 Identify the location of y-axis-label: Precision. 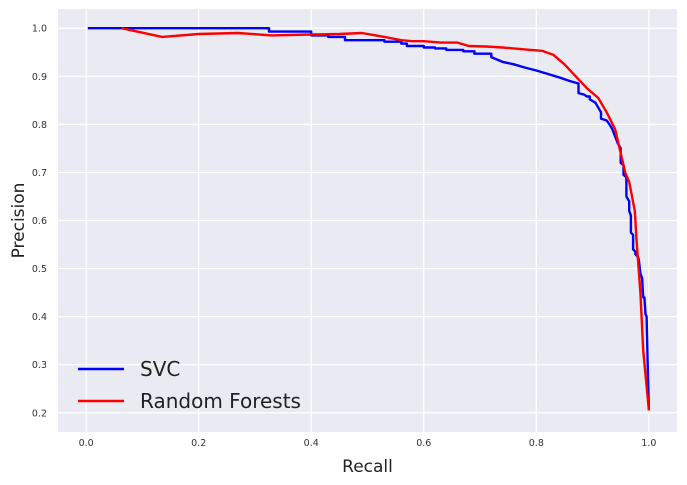
(19, 221).